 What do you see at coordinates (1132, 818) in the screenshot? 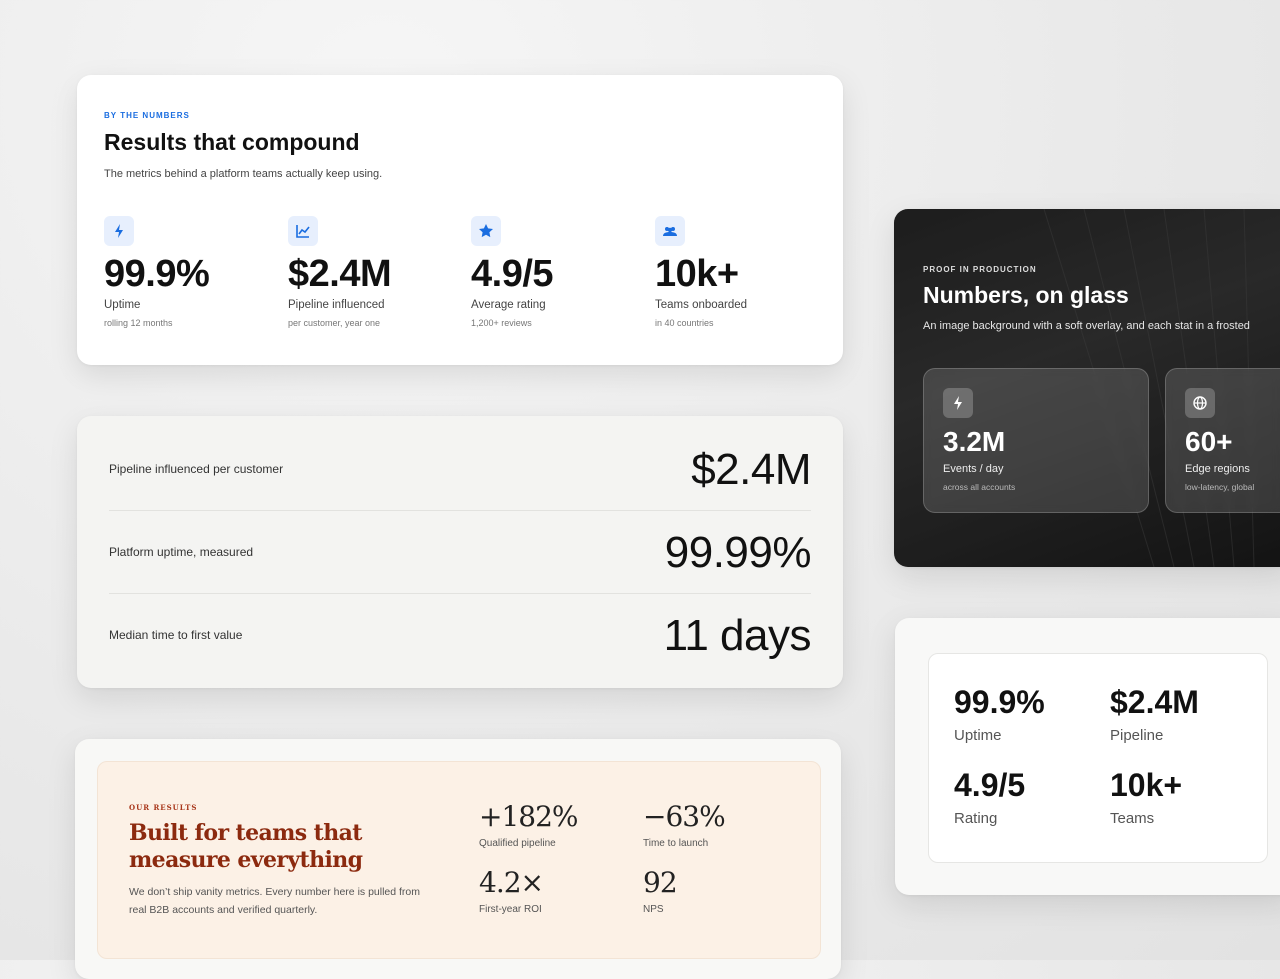
I see `stat-label: Teams` at bounding box center [1132, 818].